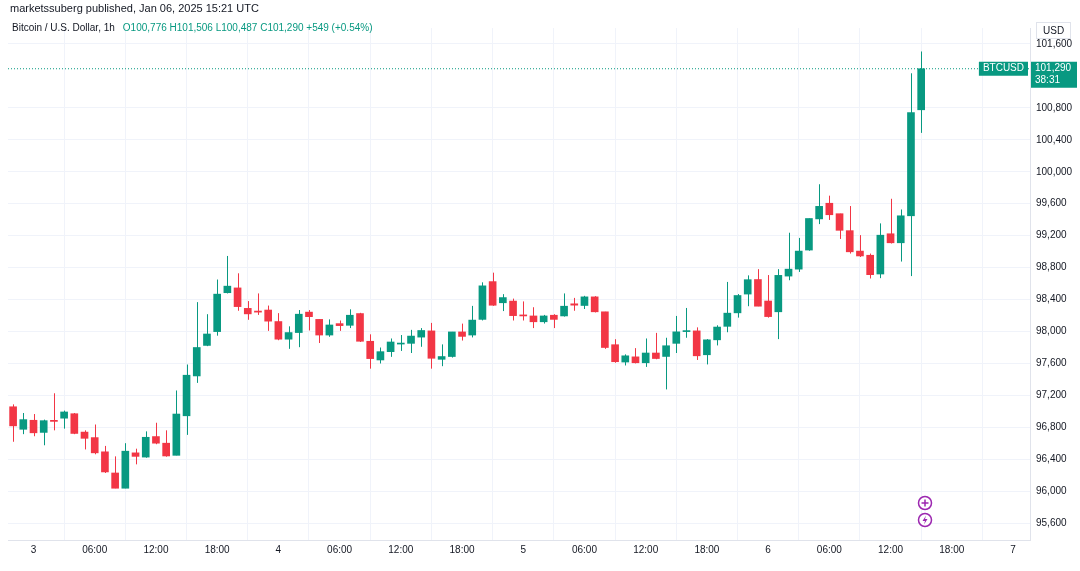 This screenshot has height=571, width=1080. What do you see at coordinates (247, 27) in the screenshot?
I see `chart-subtitle: O100,776 H101,506 L100,487 C101,290 +549 (+0.54%)` at bounding box center [247, 27].